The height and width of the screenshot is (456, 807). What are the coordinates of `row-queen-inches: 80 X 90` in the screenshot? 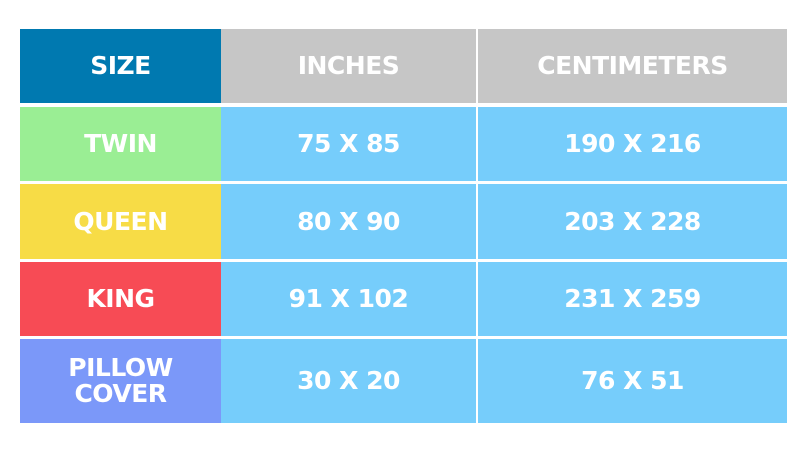 It's located at (348, 221).